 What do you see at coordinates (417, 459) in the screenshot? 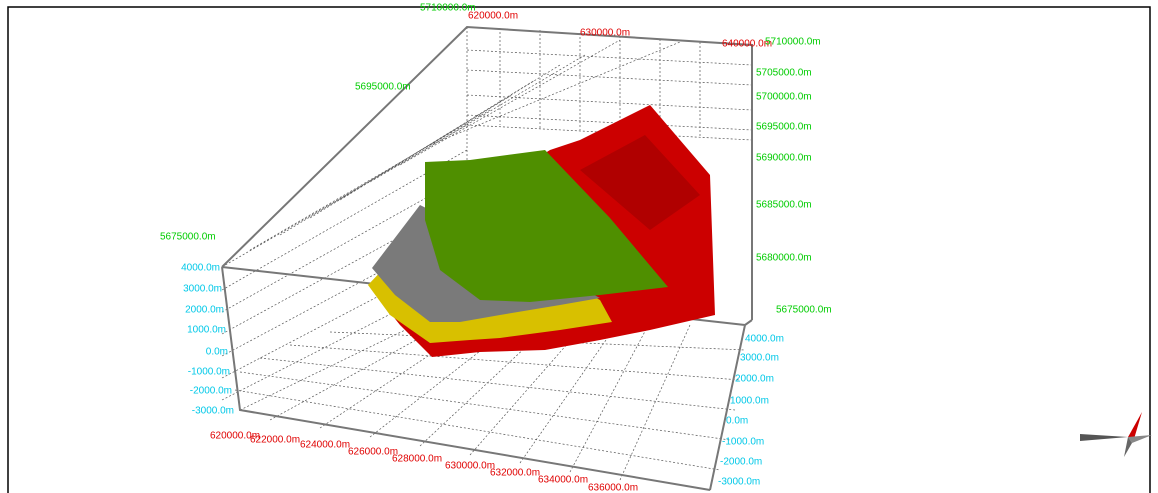
I see `x-tick-label: 628000.0m` at bounding box center [417, 459].